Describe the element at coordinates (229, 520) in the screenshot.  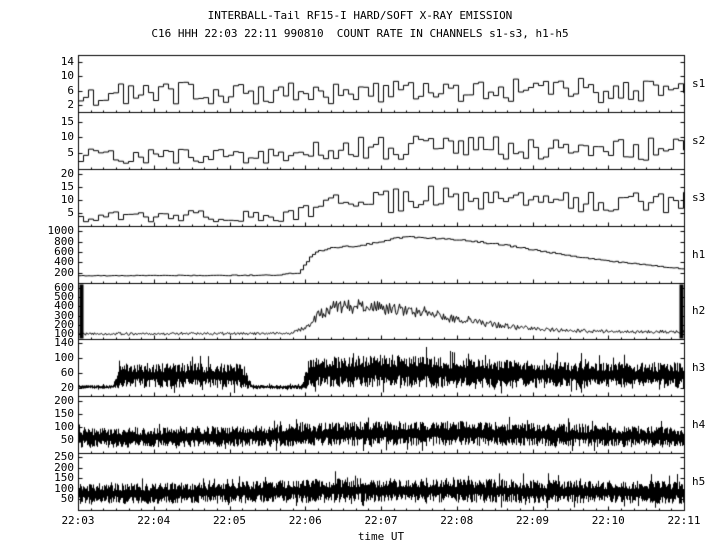
I see `x-tick-label: 22:05` at that location.